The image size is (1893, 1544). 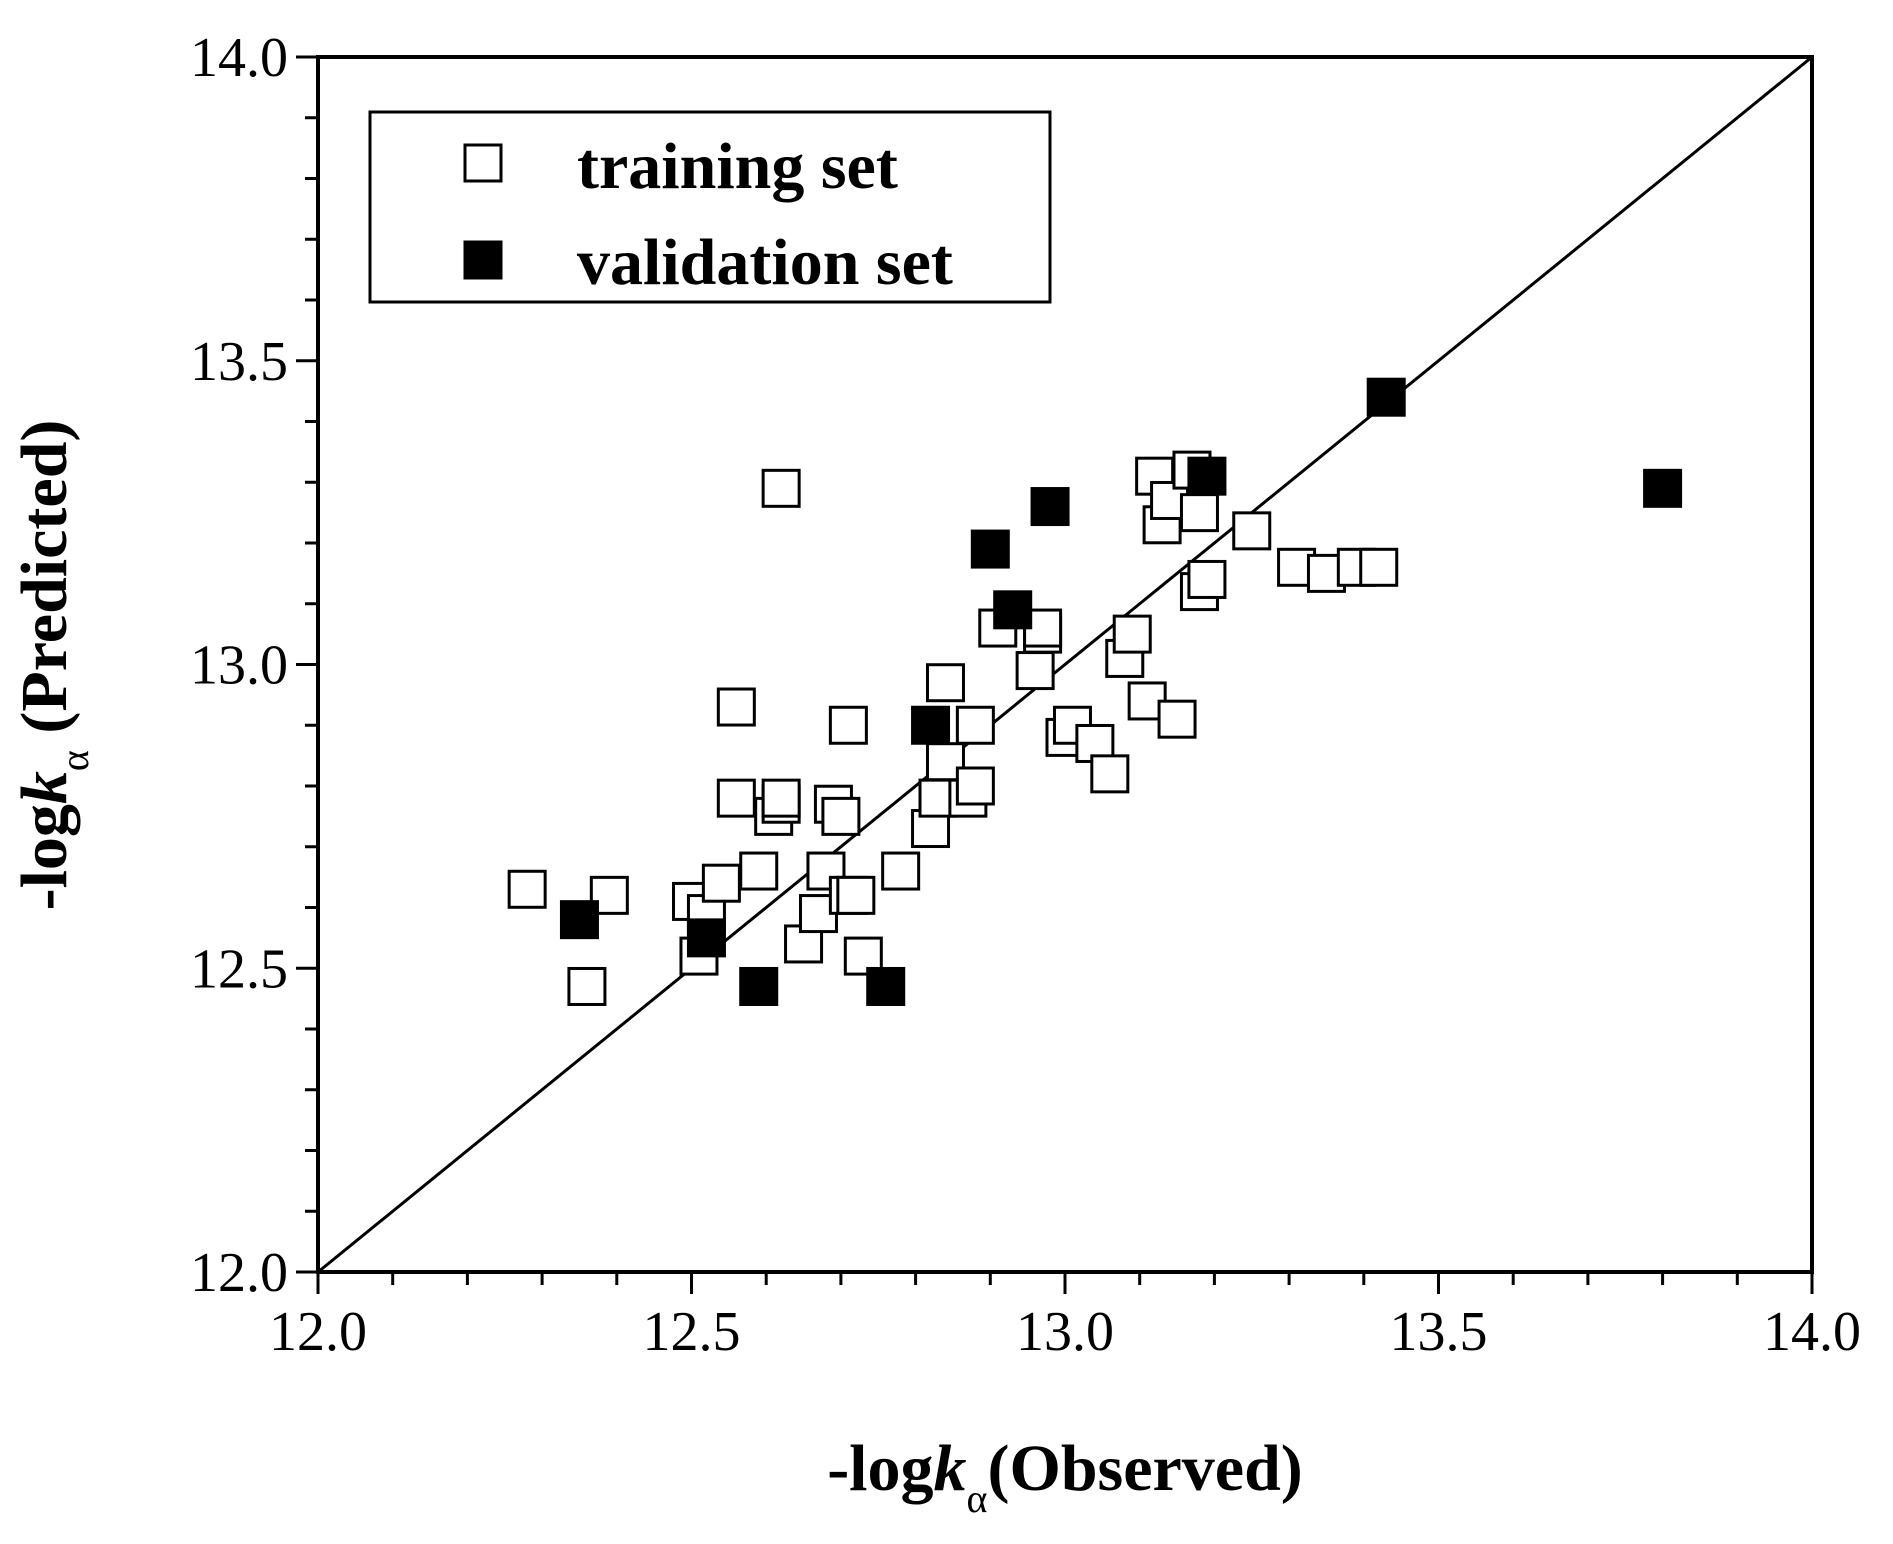 I want to click on y-axis-title-prefix: -log, so click(x=44, y=857).